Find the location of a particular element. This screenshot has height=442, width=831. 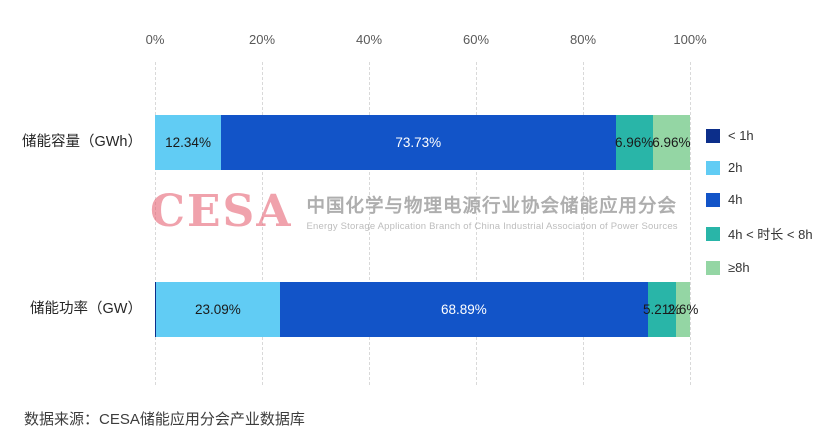

bar-segment: 23.09% is located at coordinates (218, 309).